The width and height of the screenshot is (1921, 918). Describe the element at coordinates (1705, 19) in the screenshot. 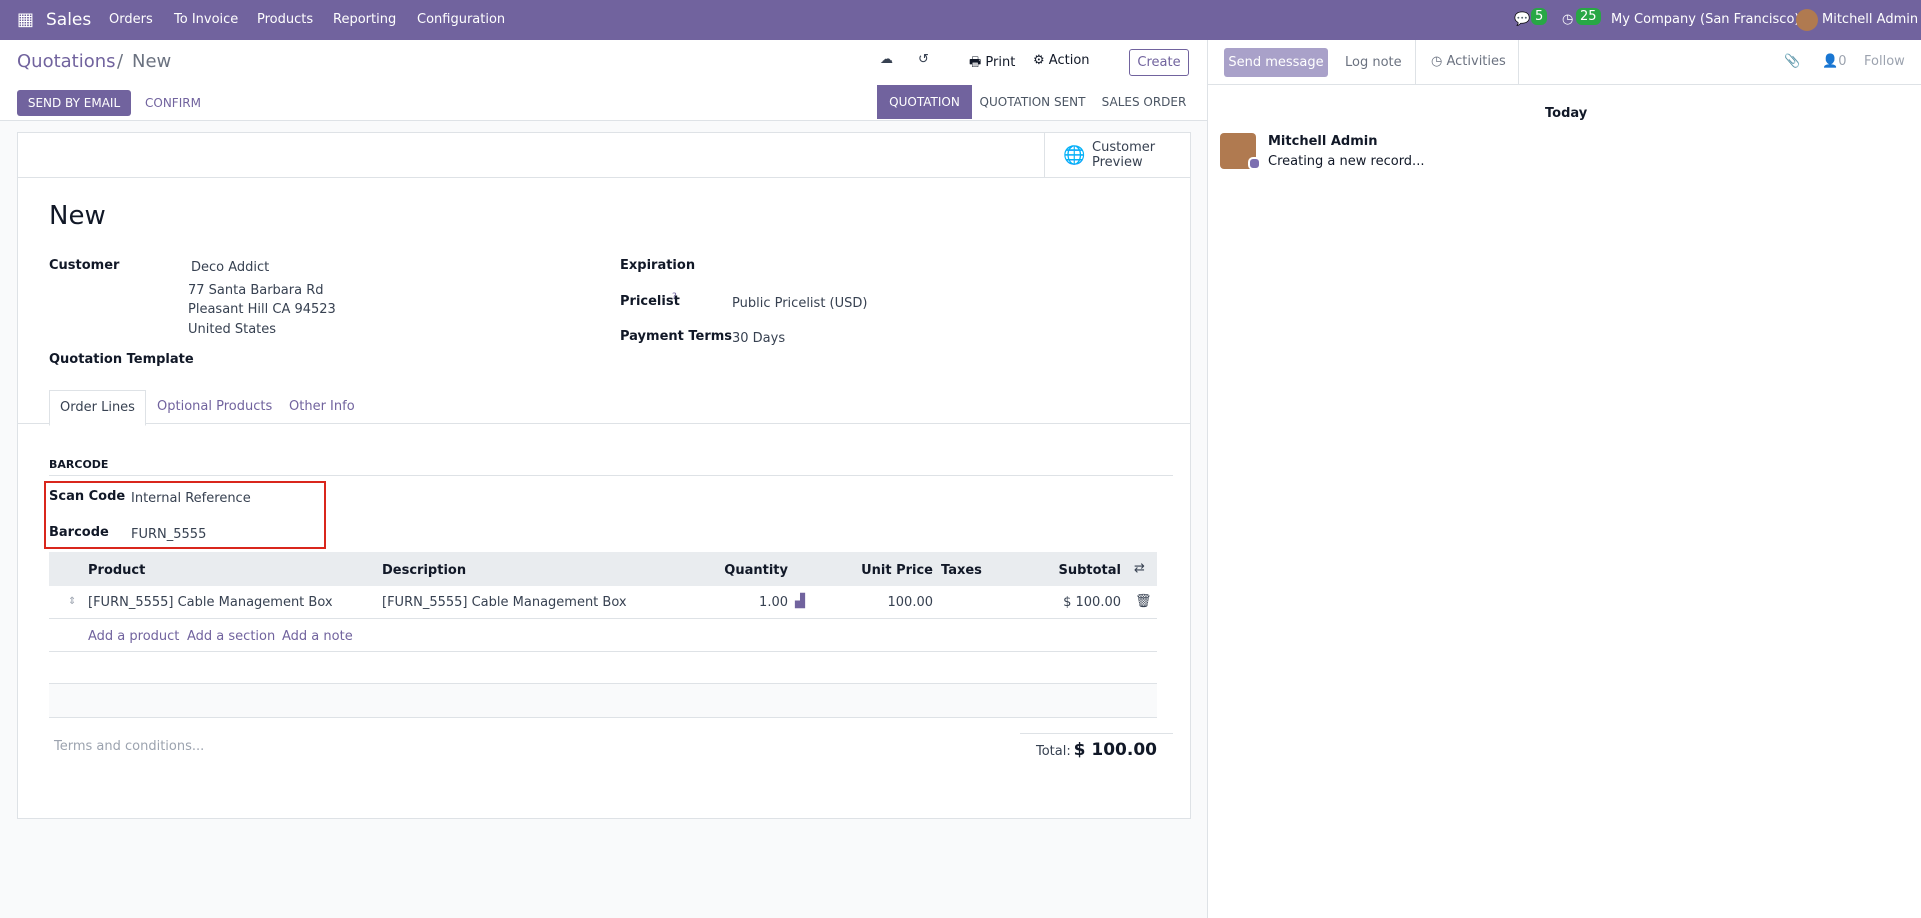

I see `company: My Company (San Francisco)` at that location.